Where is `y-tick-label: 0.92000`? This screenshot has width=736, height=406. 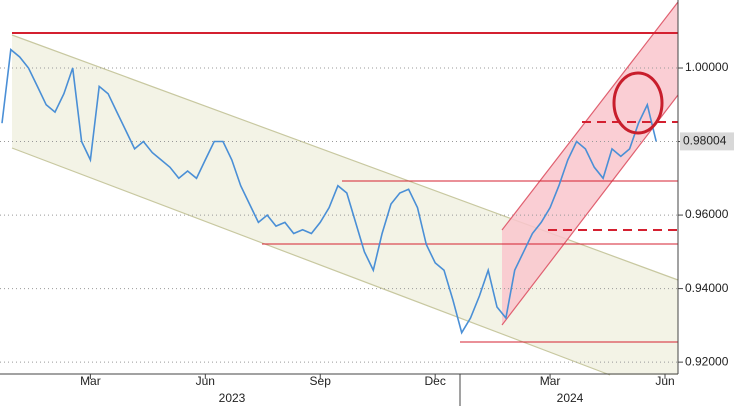
y-tick-label: 0.92000 is located at coordinates (707, 361).